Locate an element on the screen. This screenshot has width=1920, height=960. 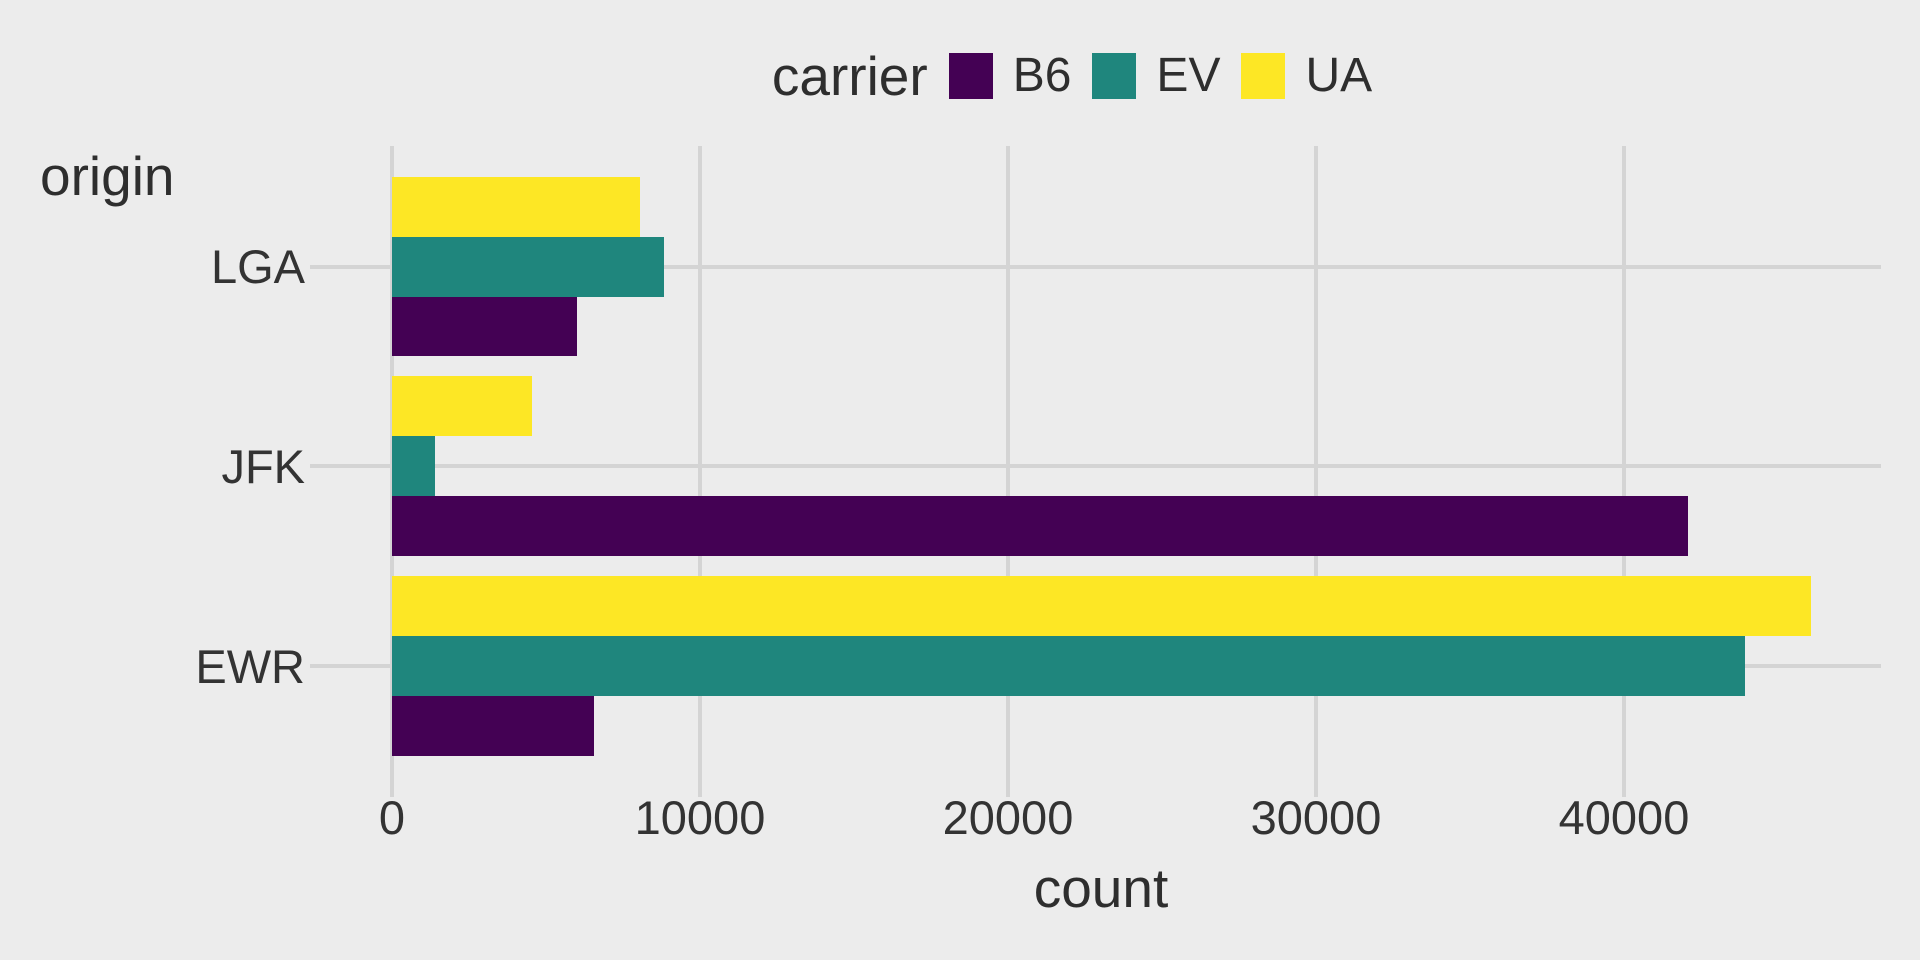
x-tick-label: 20000 is located at coordinates (1008, 817).